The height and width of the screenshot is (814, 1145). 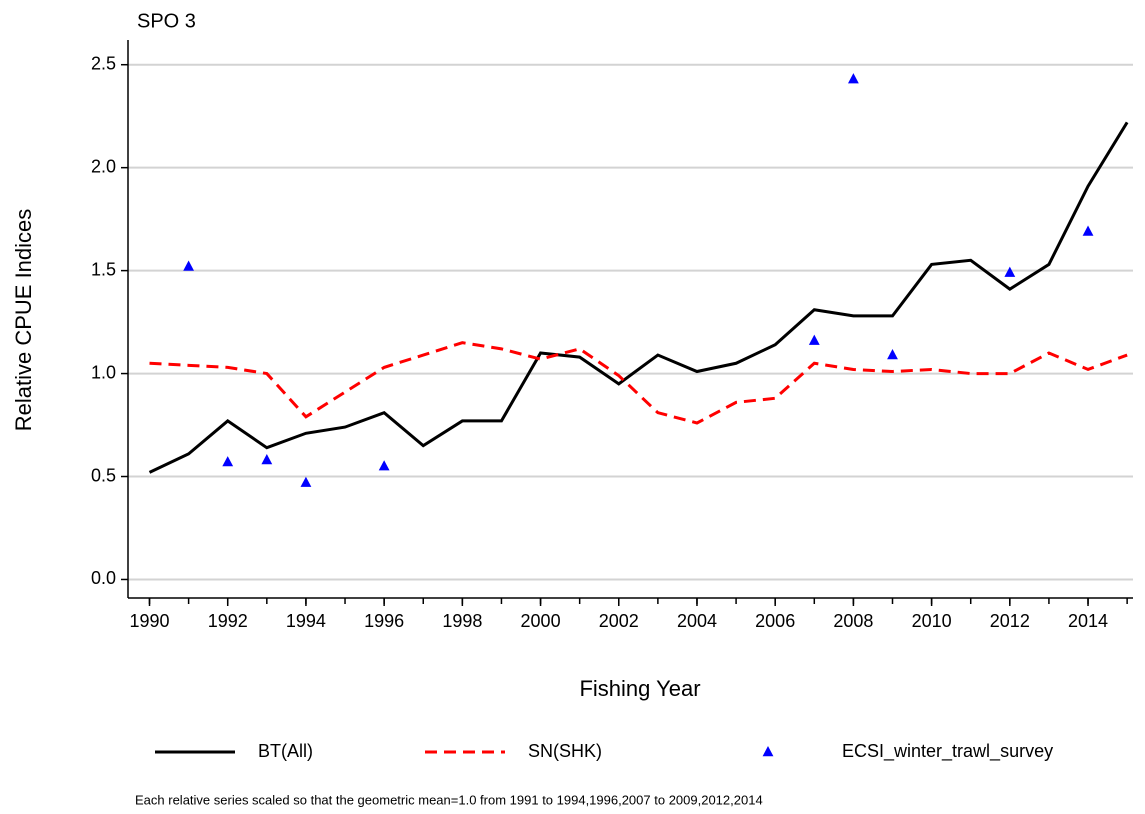 I want to click on legend-label: SN(SHK), so click(x=565, y=751).